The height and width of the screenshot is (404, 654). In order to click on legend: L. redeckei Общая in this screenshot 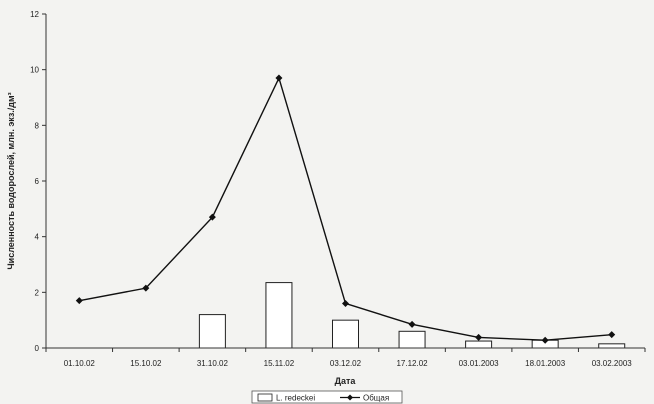, I will do `click(327, 397)`.